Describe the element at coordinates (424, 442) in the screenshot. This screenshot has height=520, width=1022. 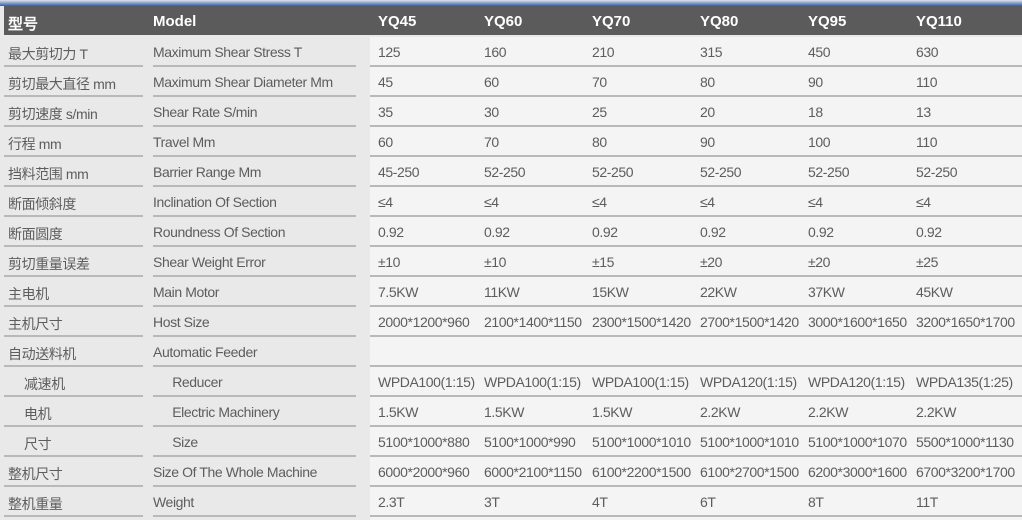
I see `row-value: 5100*1000*880` at that location.